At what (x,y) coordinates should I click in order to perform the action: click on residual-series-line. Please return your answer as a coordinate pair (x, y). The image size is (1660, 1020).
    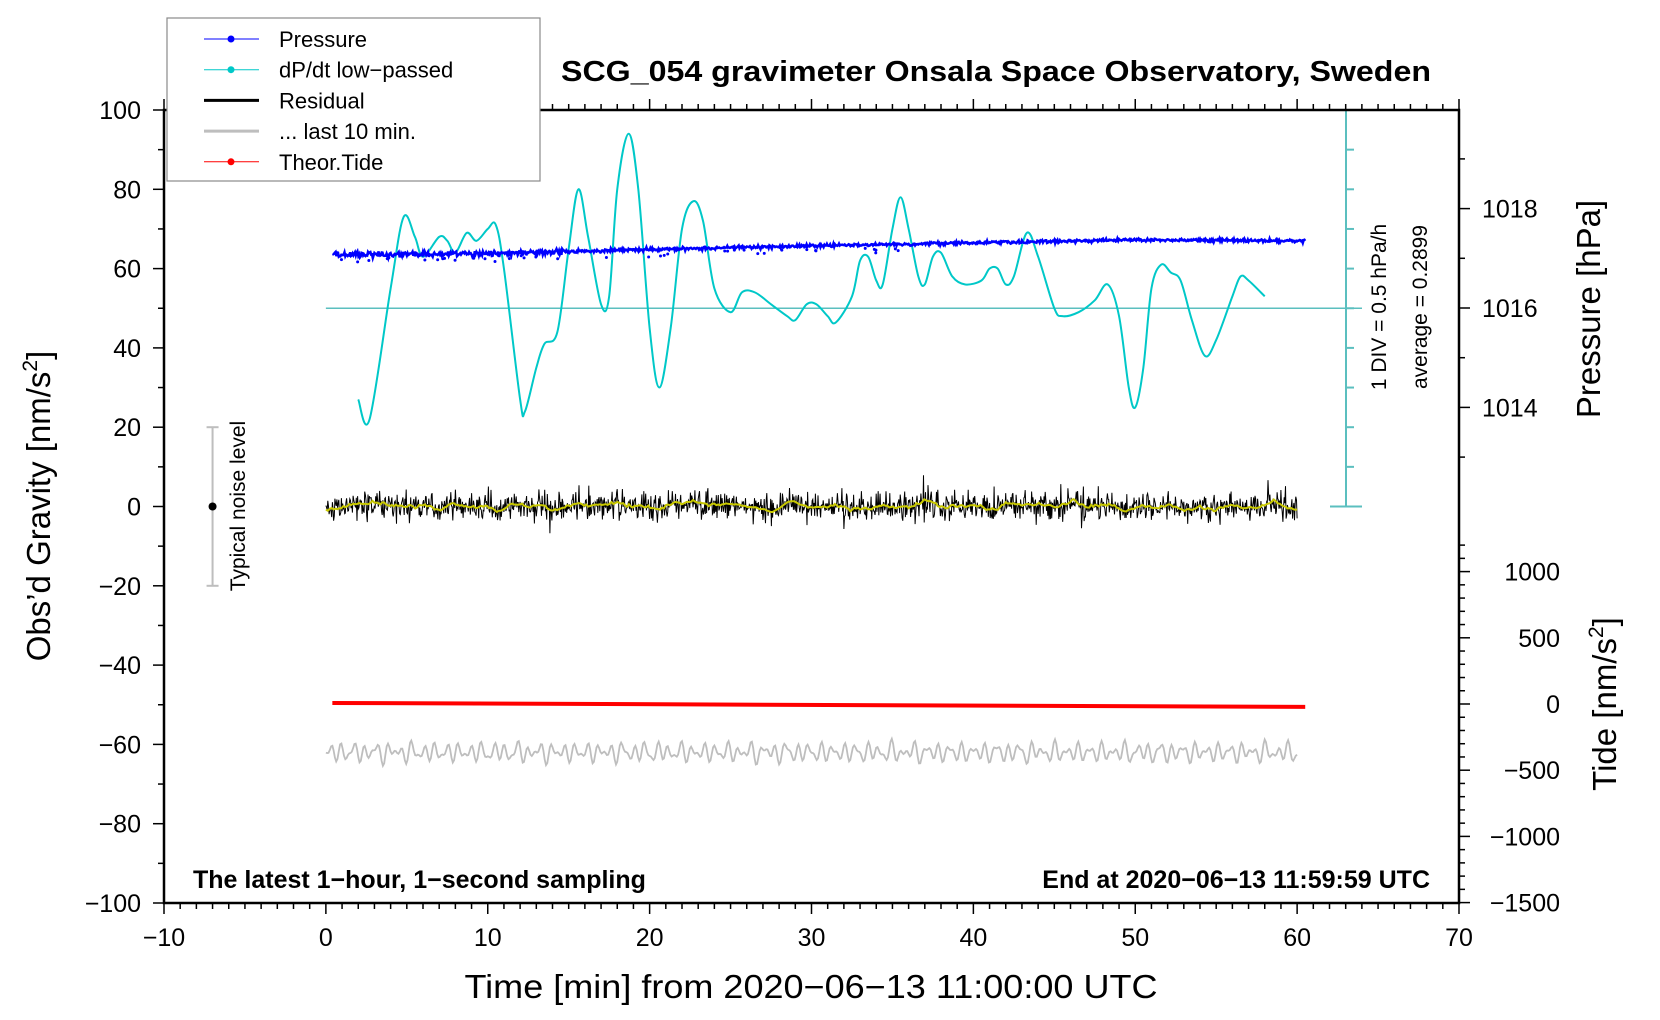
    Looking at the image, I should click on (811, 504).